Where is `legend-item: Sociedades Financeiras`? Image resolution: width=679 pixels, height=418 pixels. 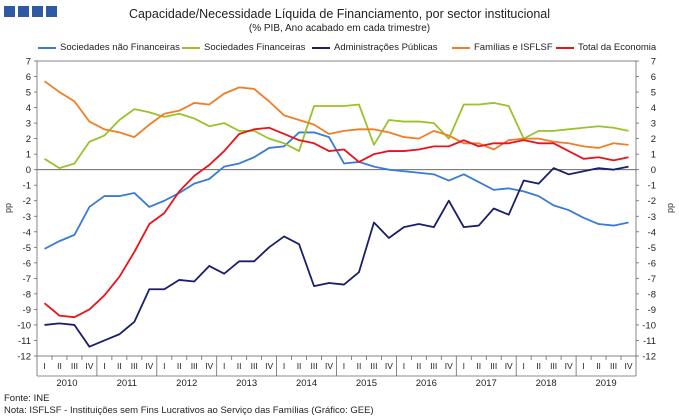 legend-item: Sociedades Financeiras is located at coordinates (243, 47).